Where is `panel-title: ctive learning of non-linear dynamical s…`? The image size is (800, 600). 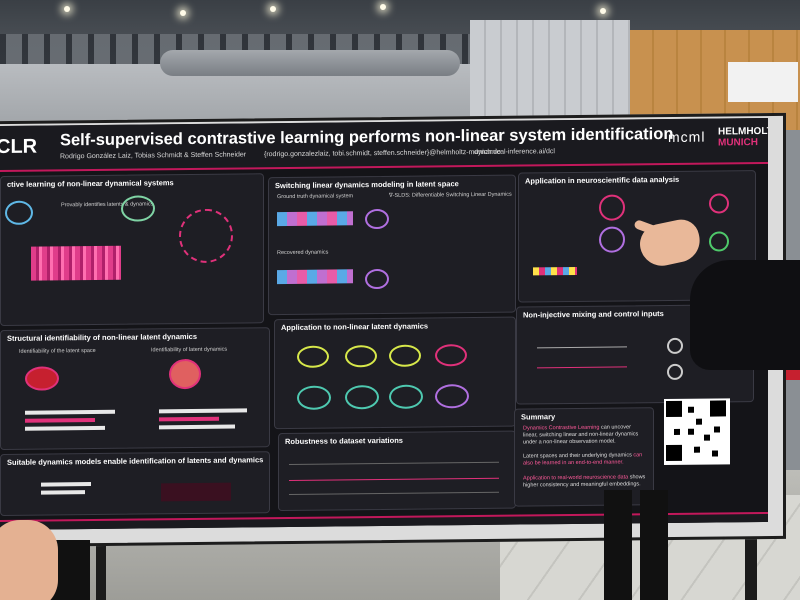 panel-title: ctive learning of non-linear dynamical s… is located at coordinates (90, 183).